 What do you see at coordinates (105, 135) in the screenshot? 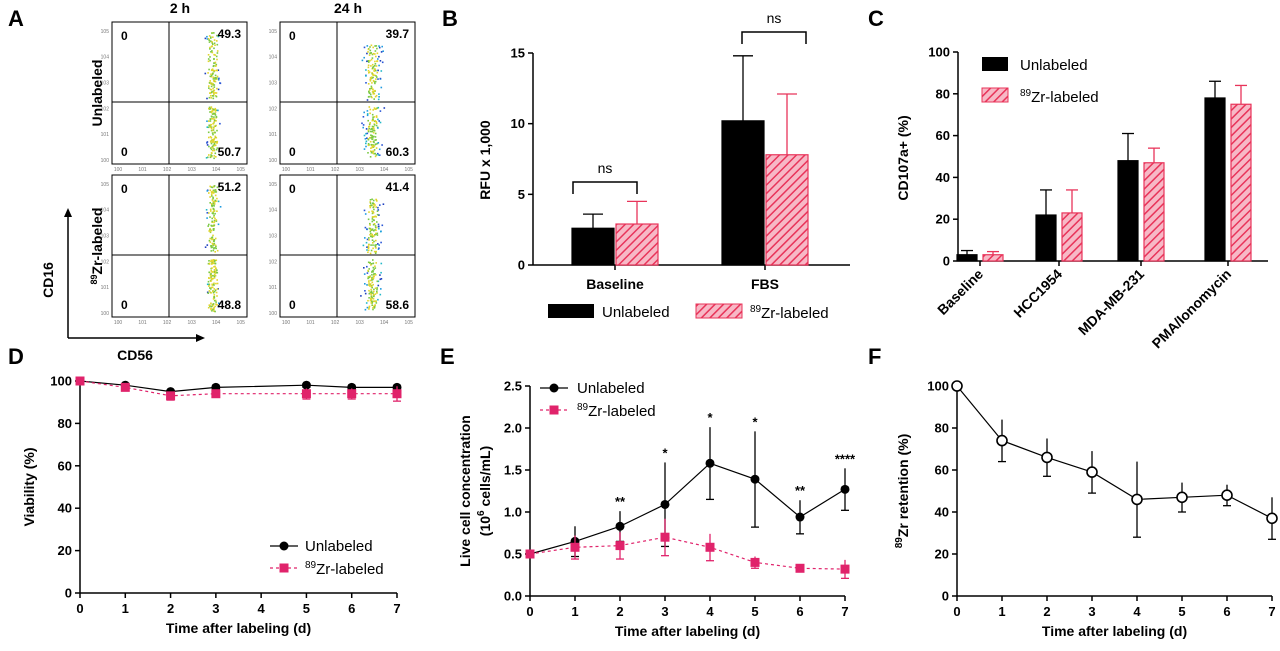
I see `flow-y-tick-label: 101` at bounding box center [105, 135].